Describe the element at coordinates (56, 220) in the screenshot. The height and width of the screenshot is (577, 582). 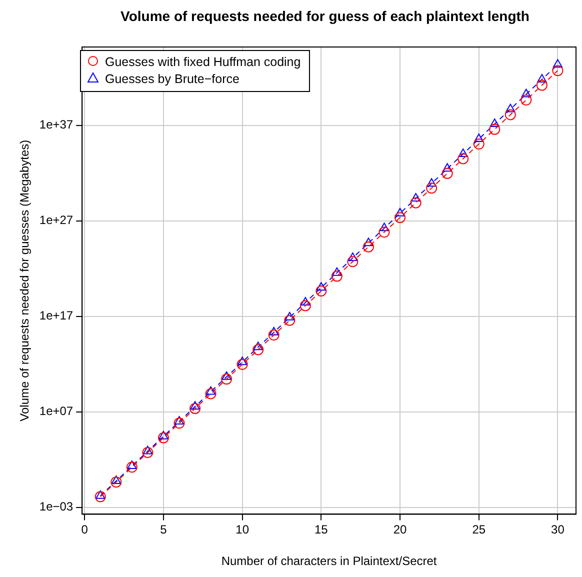
I see `y-tick-label: 1e+27` at that location.